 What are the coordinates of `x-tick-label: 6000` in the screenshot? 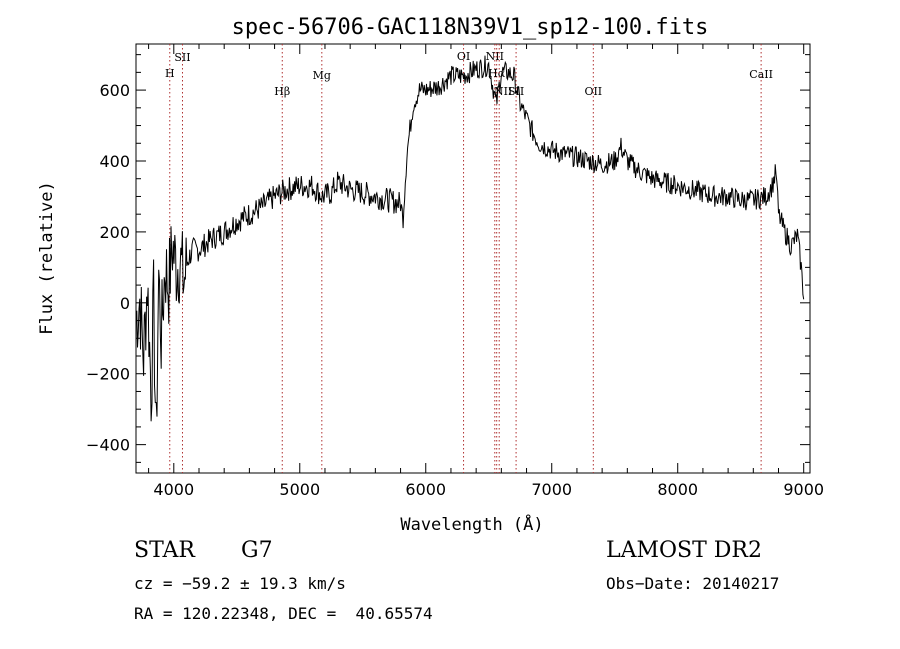 It's located at (425, 489).